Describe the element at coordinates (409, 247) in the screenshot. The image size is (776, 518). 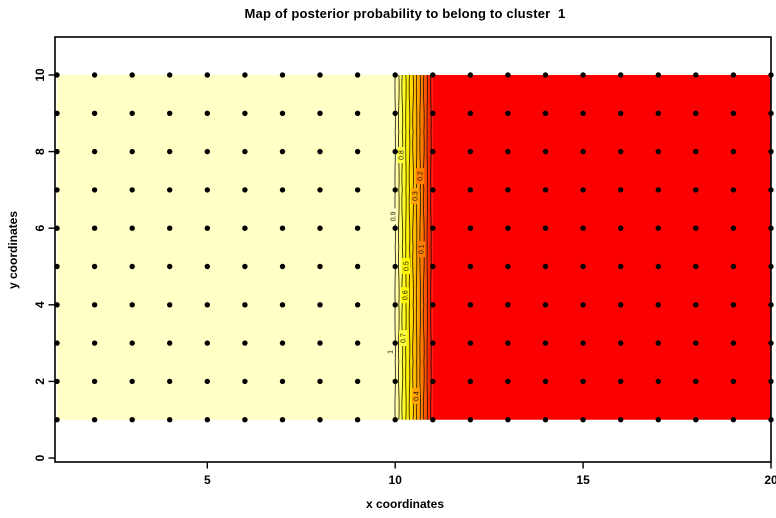
I see `contour-line-0.6` at that location.